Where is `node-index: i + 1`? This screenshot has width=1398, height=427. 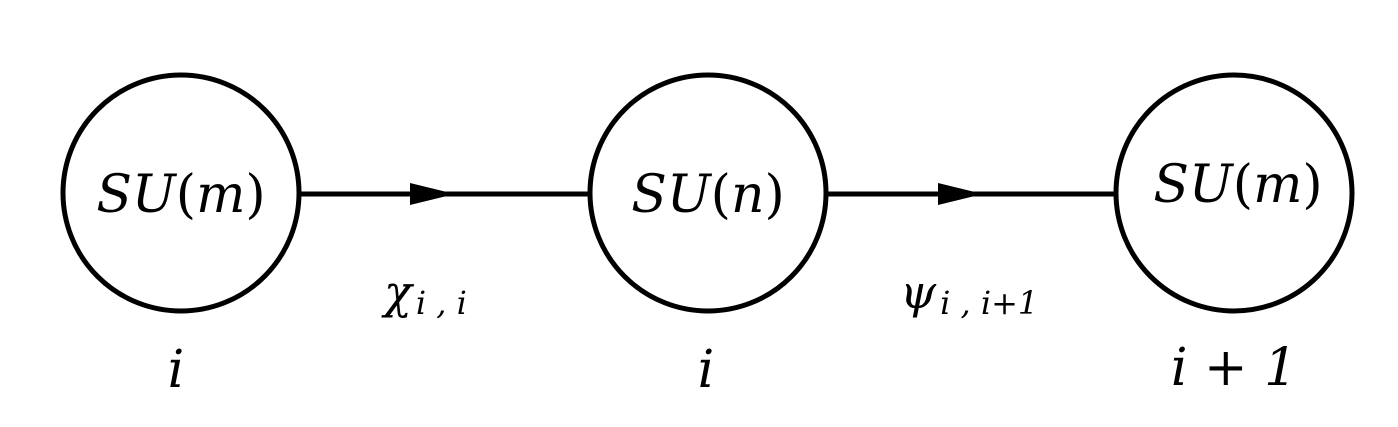
node-index: i + 1 is located at coordinates (1234, 368).